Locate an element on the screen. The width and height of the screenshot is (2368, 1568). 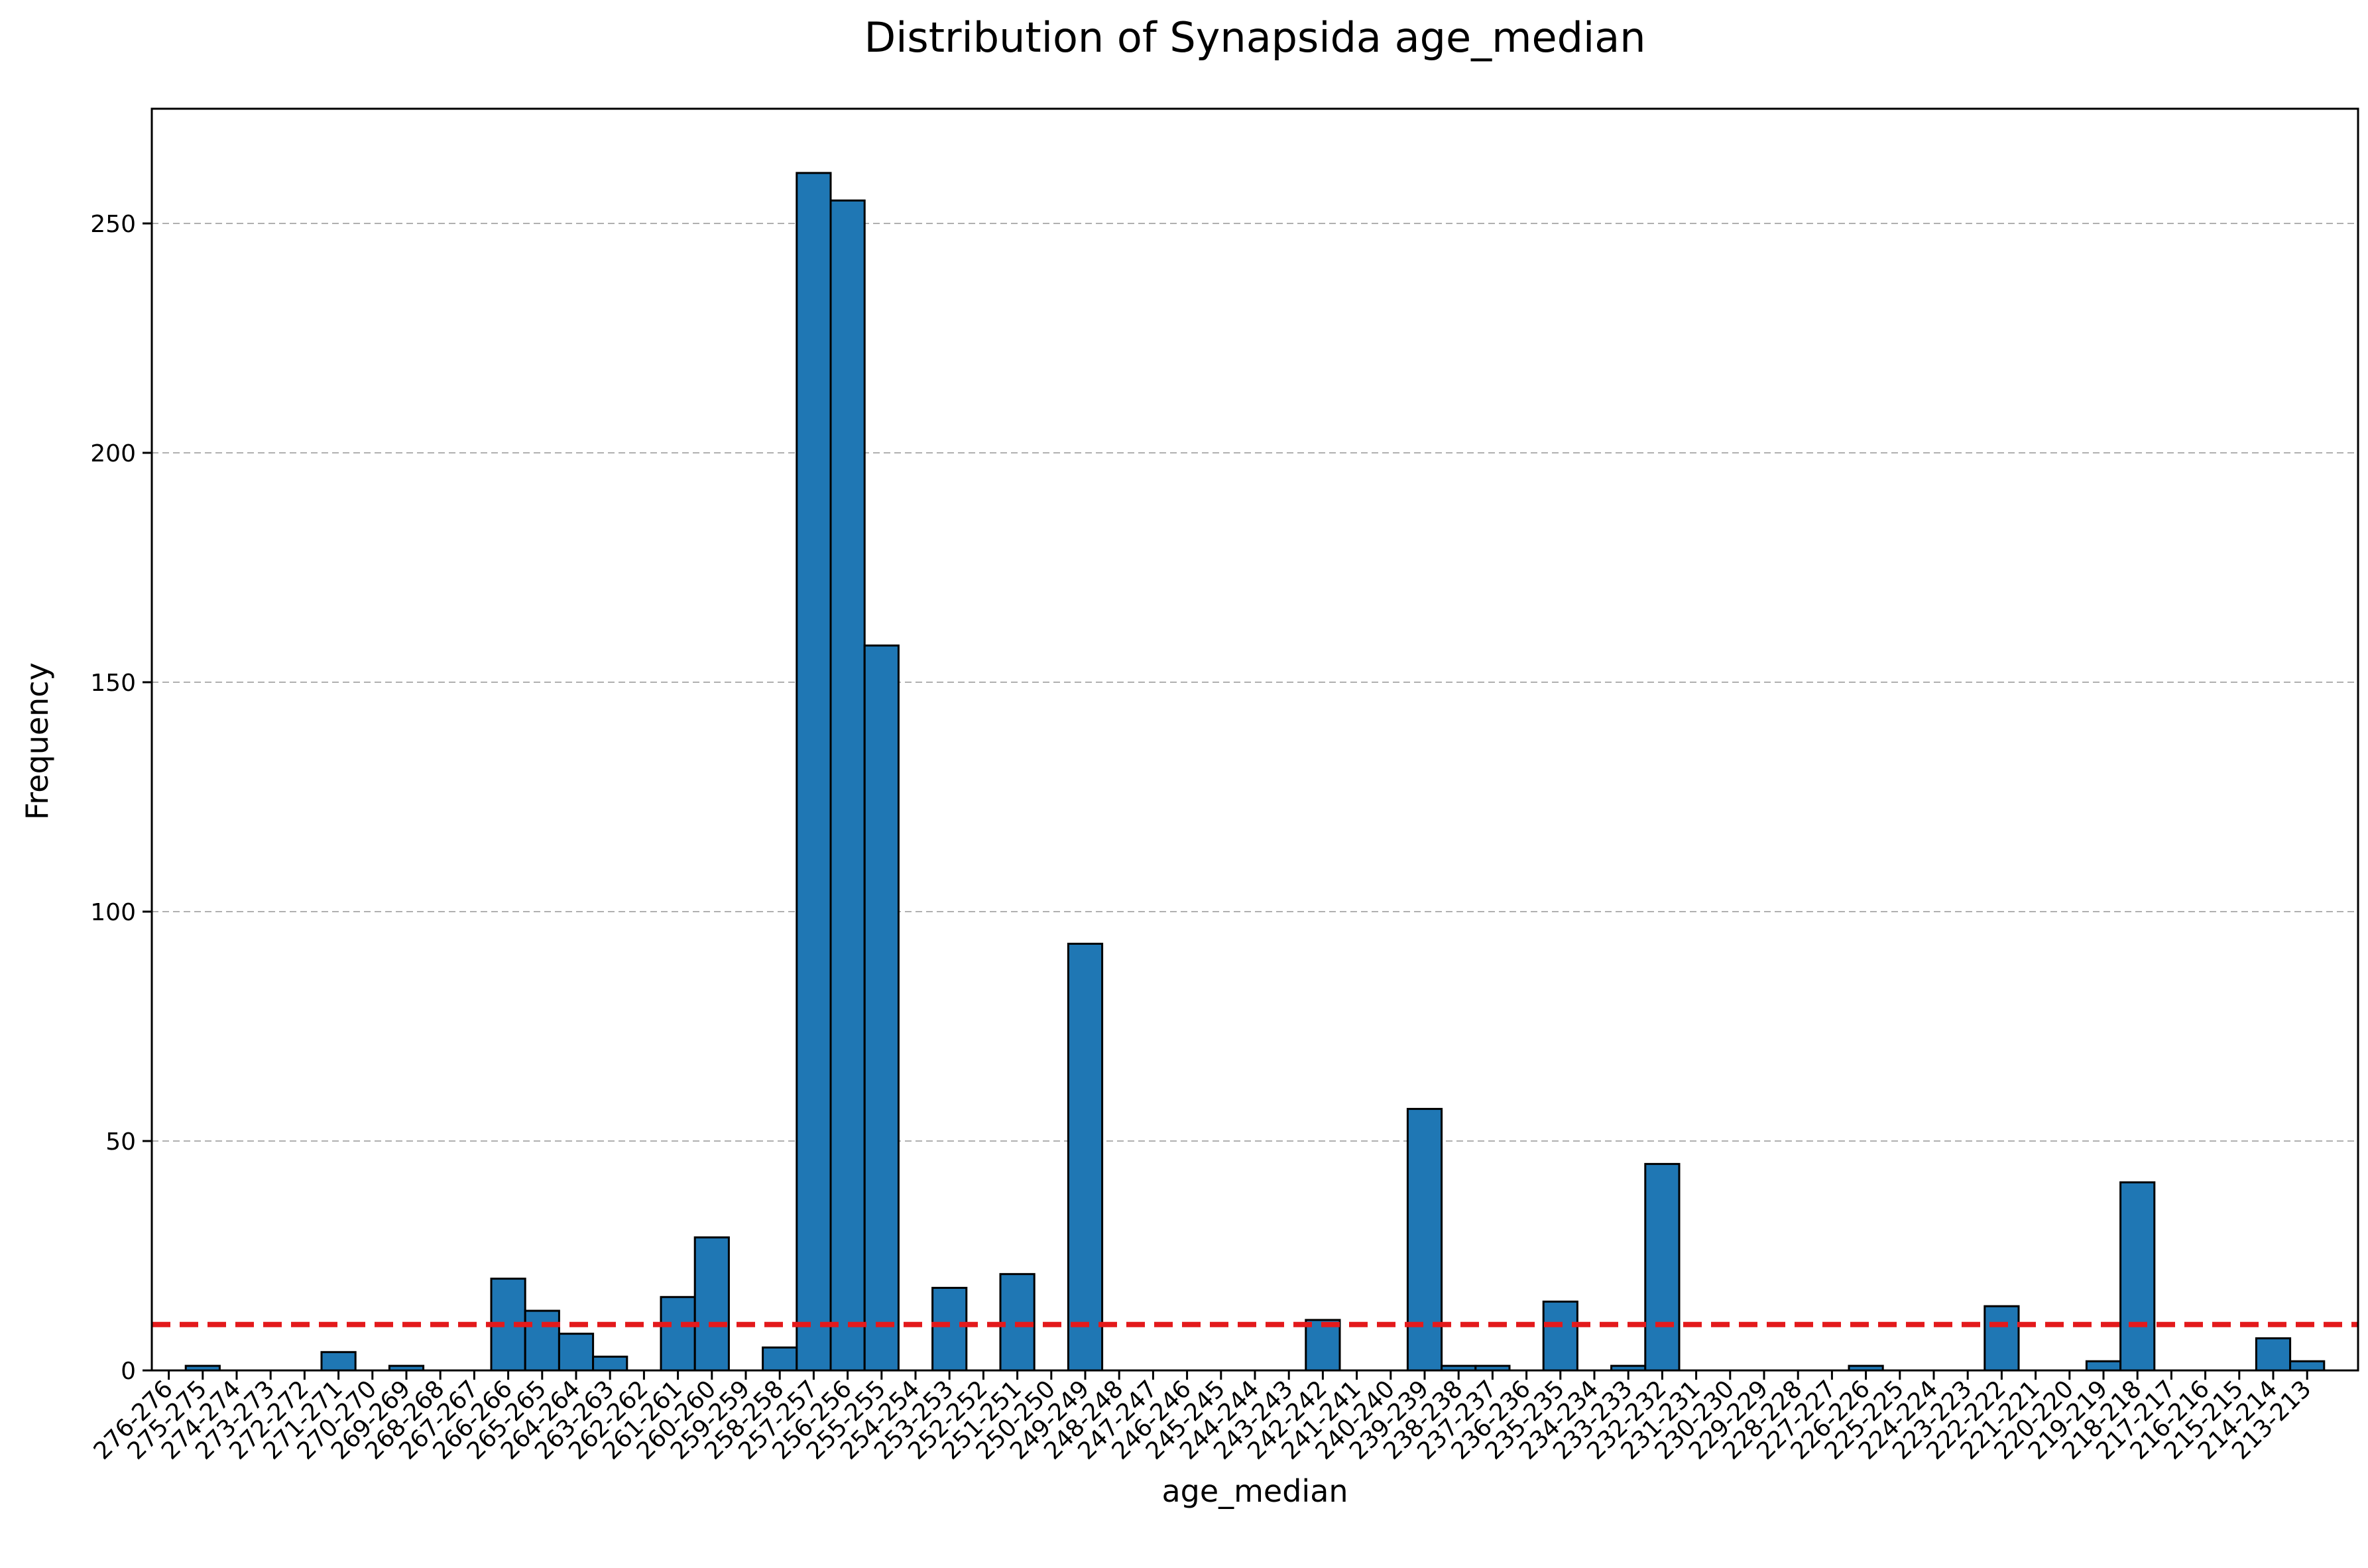
y-tick-label: 200 is located at coordinates (113, 453).